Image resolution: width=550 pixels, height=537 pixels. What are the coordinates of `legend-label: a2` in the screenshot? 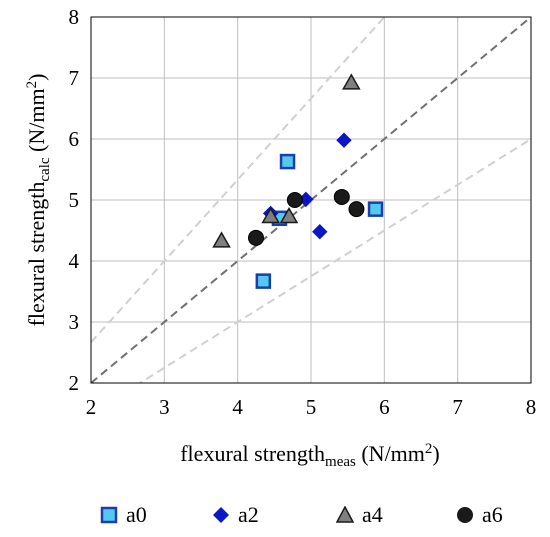 It's located at (248, 514).